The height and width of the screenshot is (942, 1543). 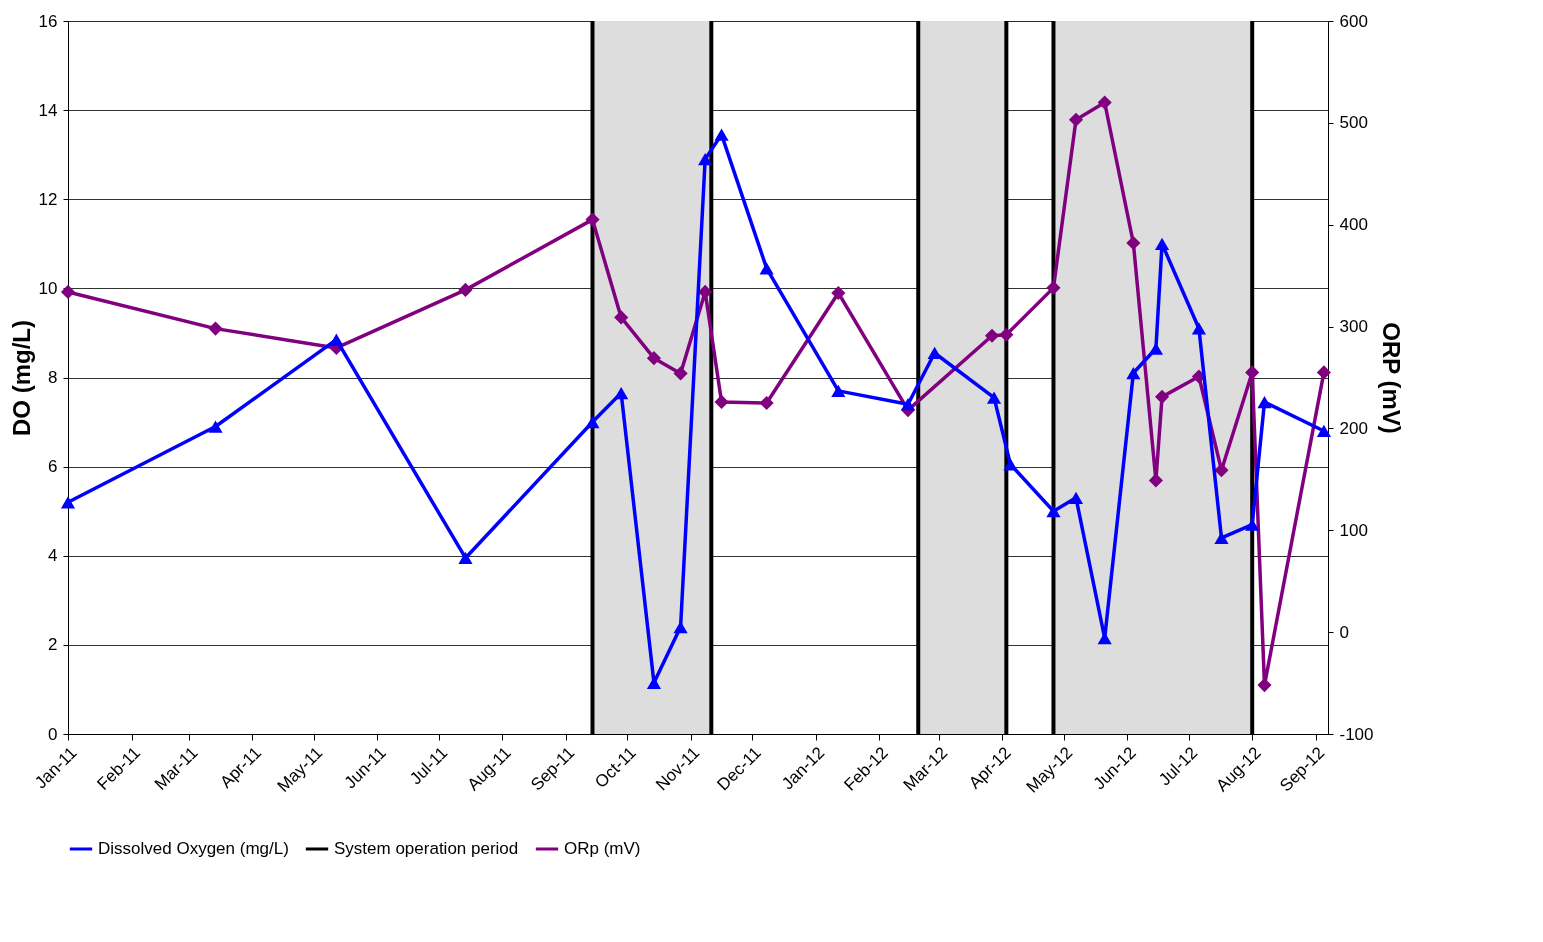 I want to click on y-tick-label: 2, so click(x=53, y=645).